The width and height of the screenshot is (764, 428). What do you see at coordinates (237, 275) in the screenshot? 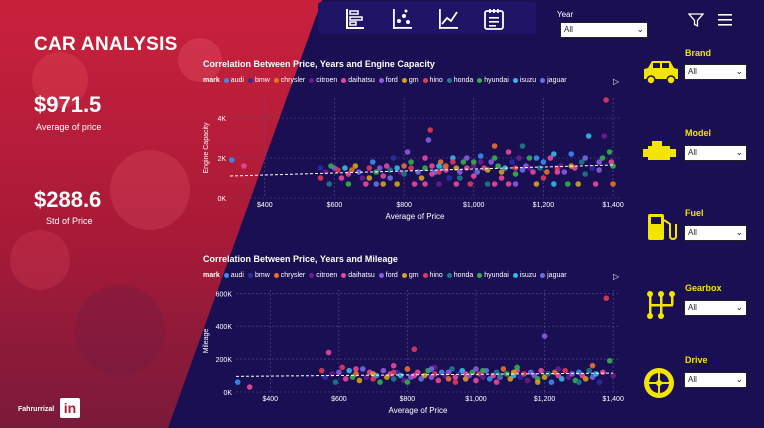
I see `legend-label: audi` at bounding box center [237, 275].